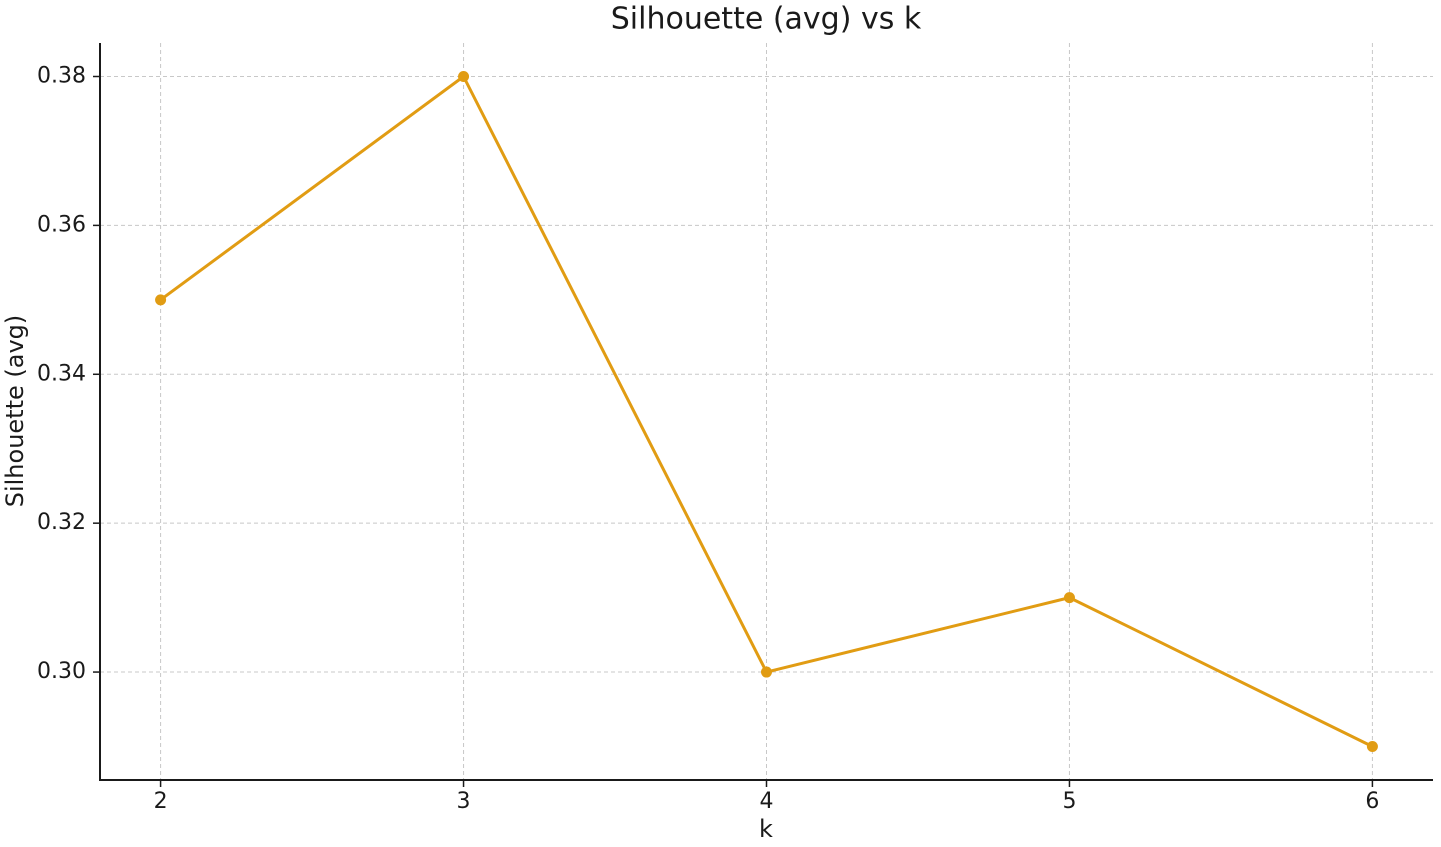 The image size is (1441, 847). What do you see at coordinates (61, 76) in the screenshot?
I see `y-tick-label: 0.38` at bounding box center [61, 76].